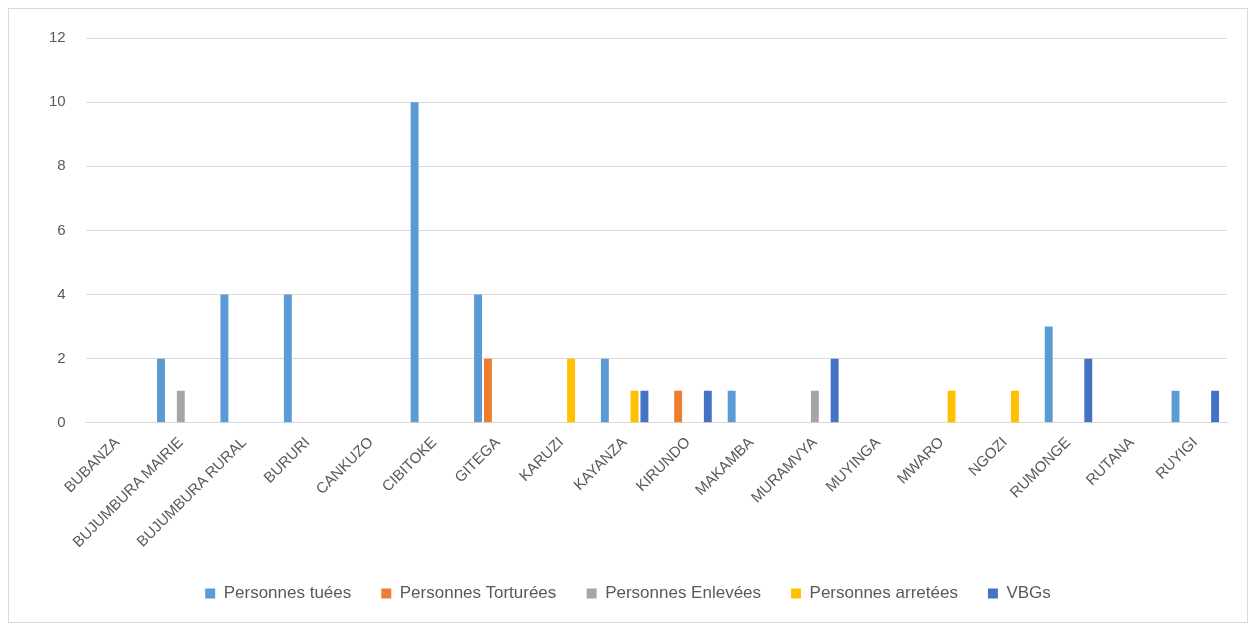  Describe the element at coordinates (57, 37) in the screenshot. I see `y-tick-label: 12` at that location.